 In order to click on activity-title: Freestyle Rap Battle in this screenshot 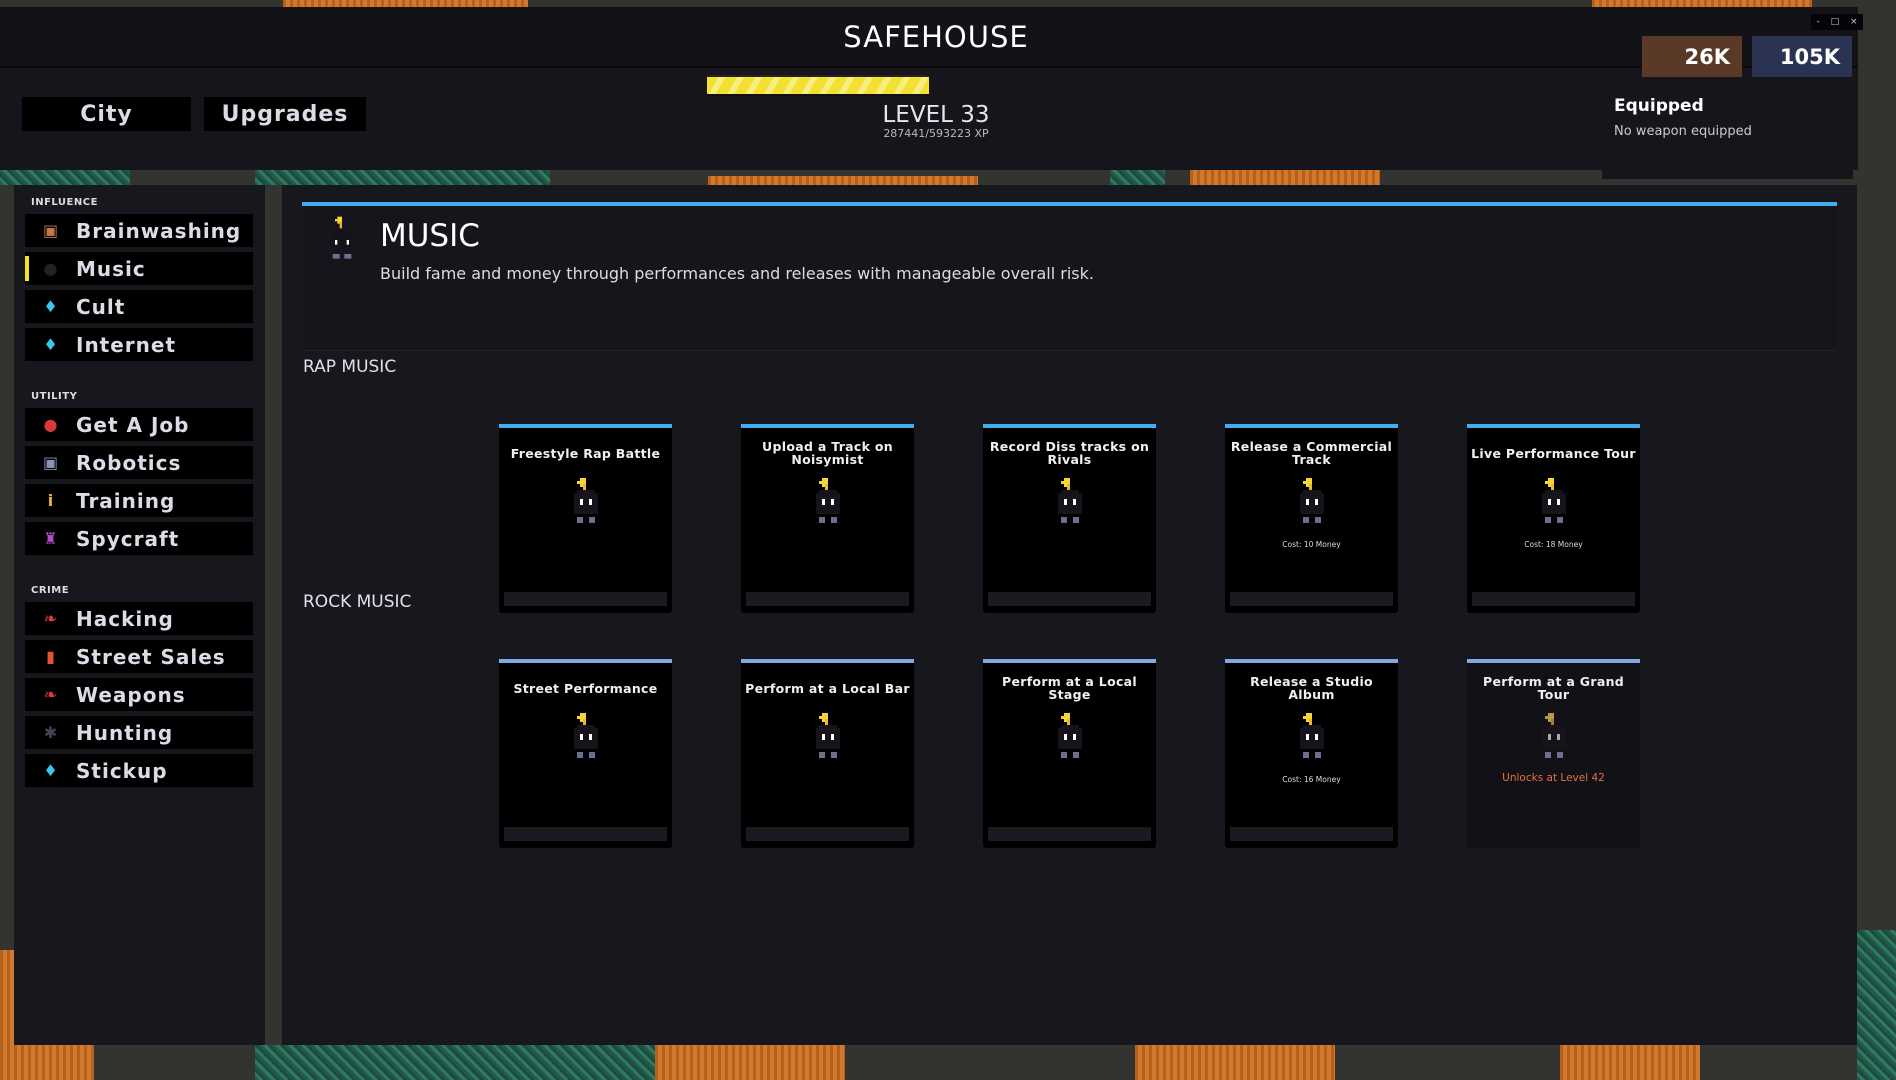, I will do `click(585, 453)`.